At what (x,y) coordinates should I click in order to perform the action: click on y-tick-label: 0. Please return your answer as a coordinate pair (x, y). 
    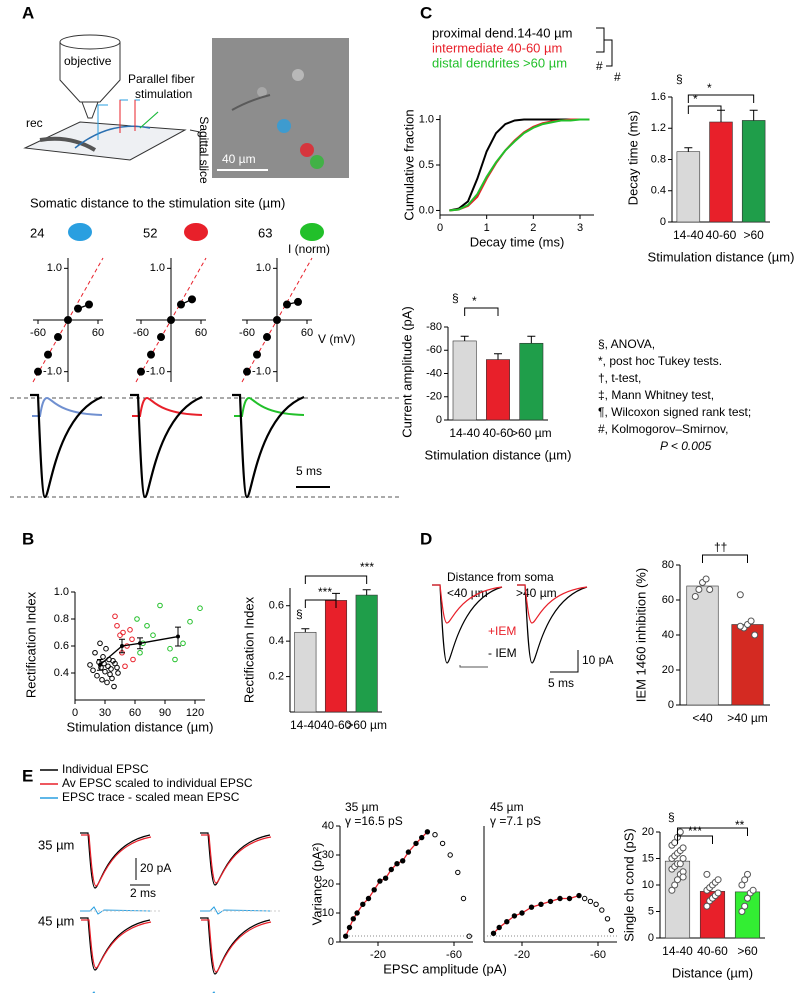
    Looking at the image, I should click on (439, 420).